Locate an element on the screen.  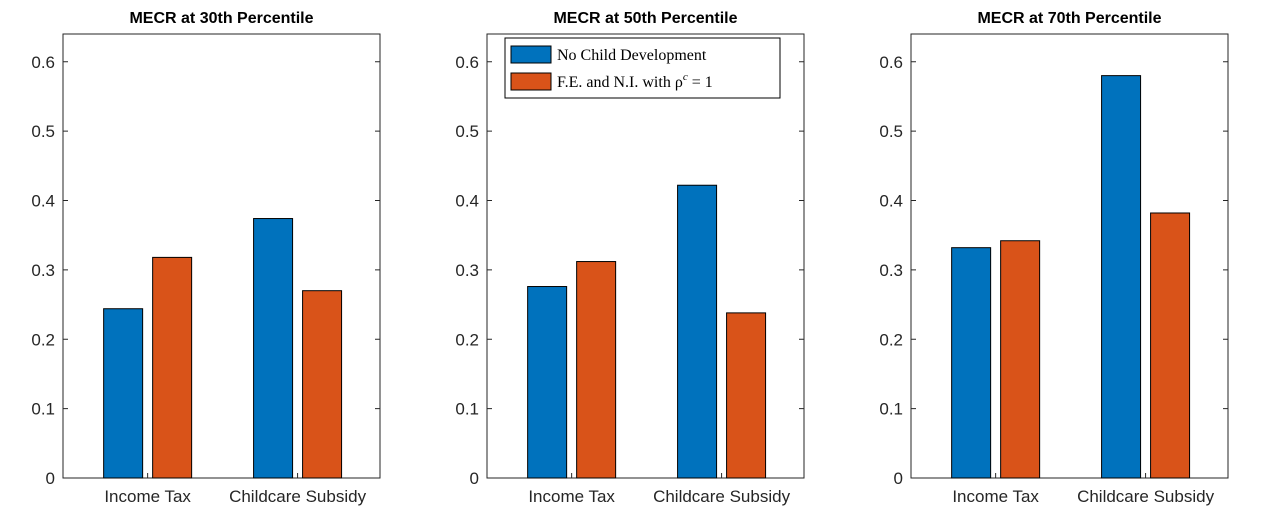
legend-label-fe-ni: F.E. and N.I. with ρc = 1 is located at coordinates (635, 81).